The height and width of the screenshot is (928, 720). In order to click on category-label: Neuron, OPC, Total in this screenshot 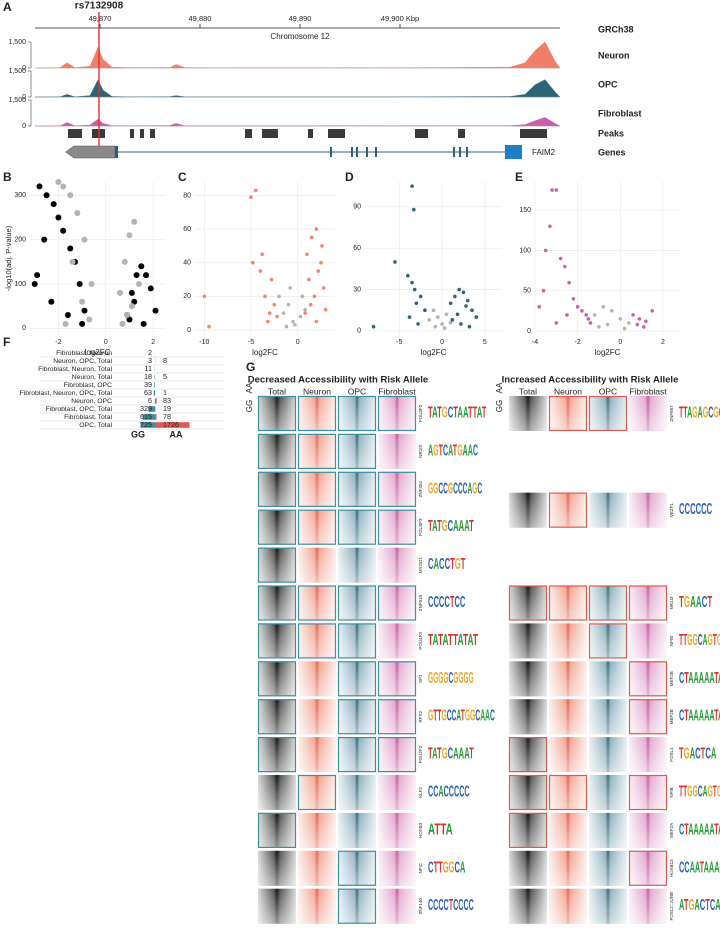, I will do `click(82, 361)`.